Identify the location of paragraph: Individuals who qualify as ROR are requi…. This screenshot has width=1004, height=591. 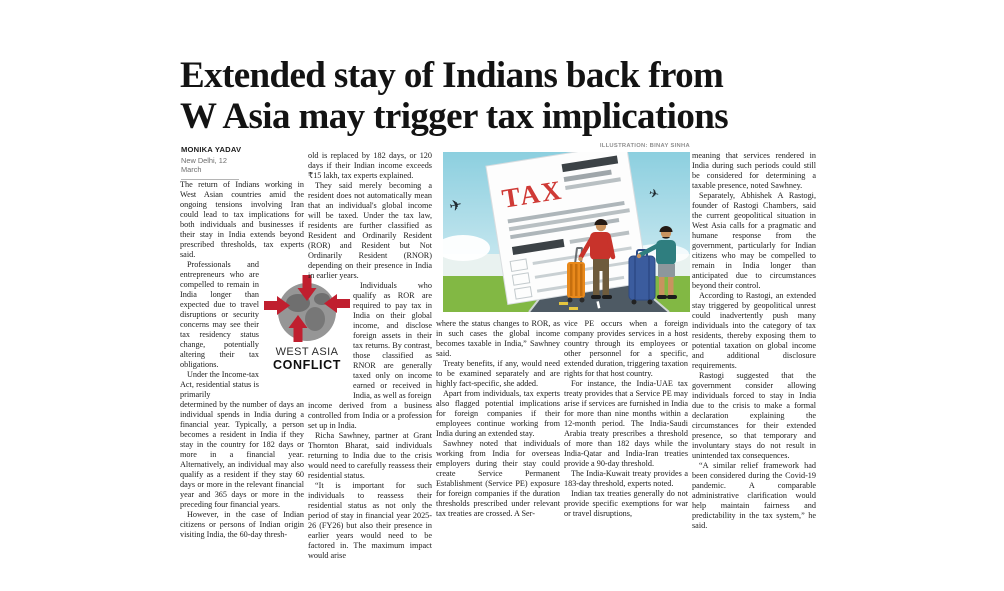
(392, 340).